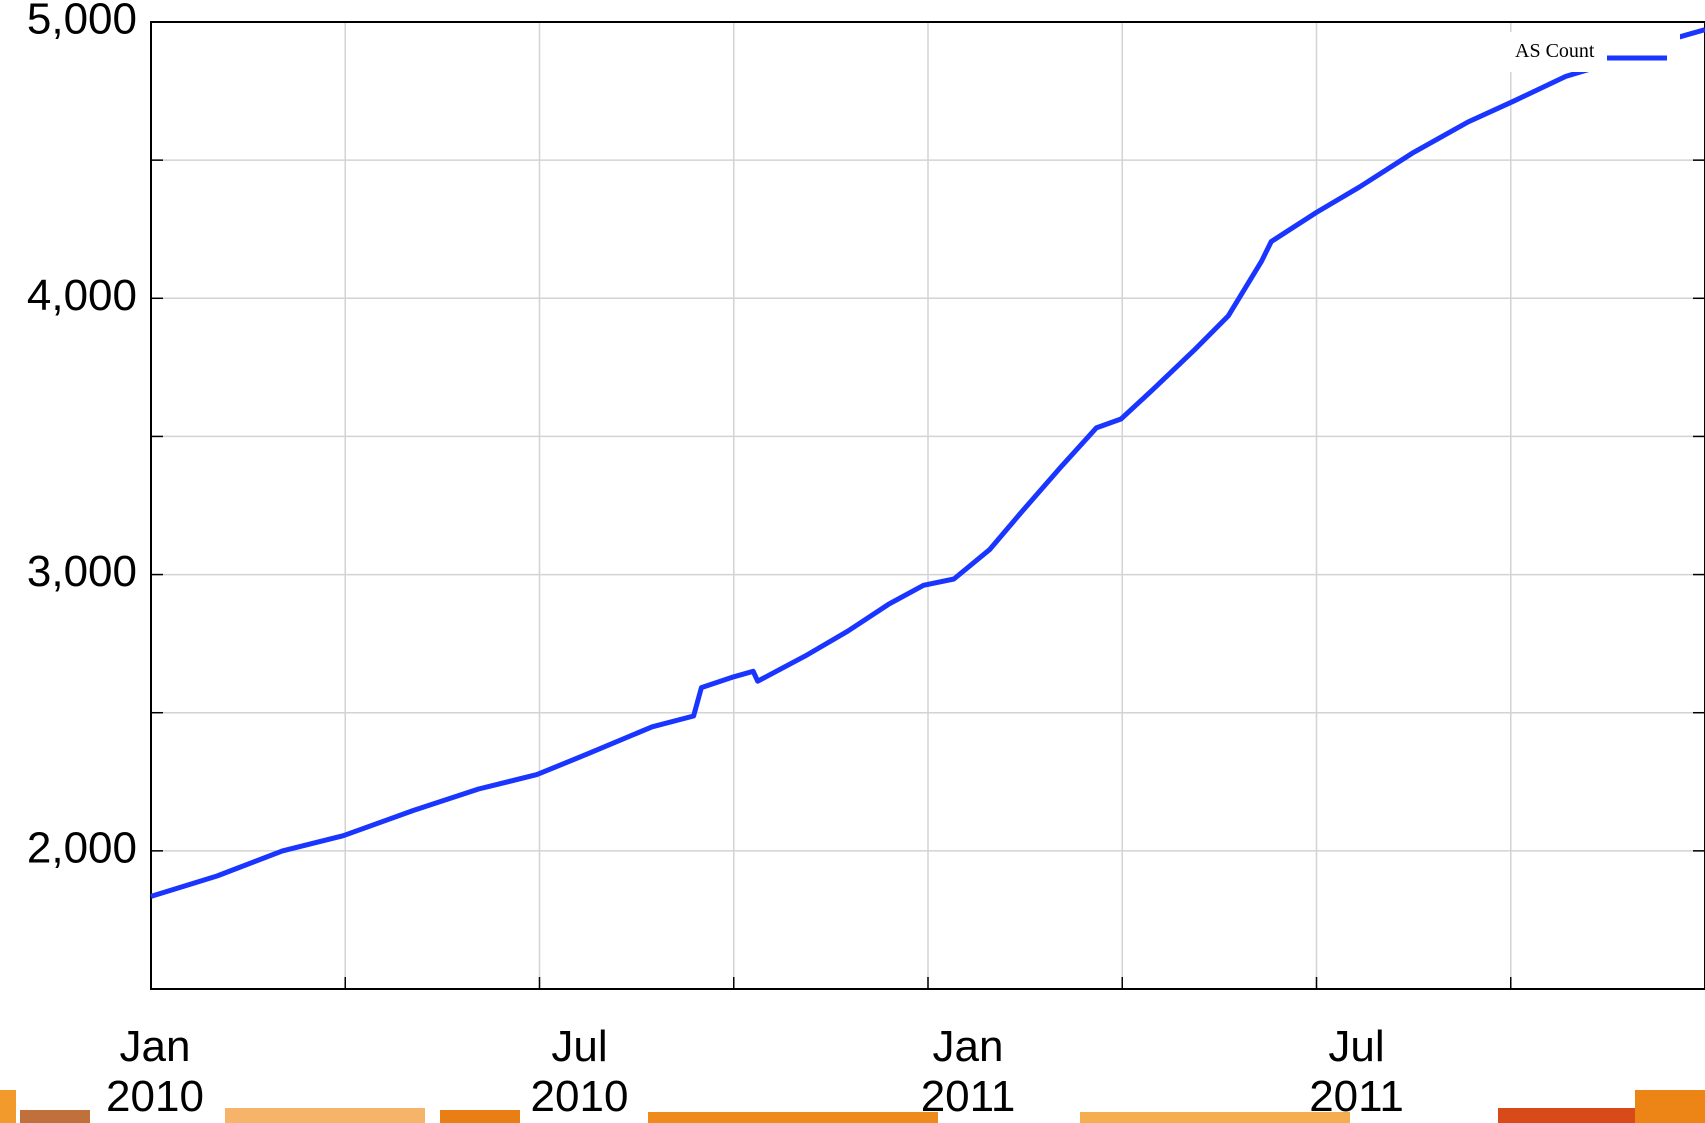 This screenshot has height=1123, width=1705. What do you see at coordinates (579, 1071) in the screenshot?
I see `x-tick-label: Jul 2010` at bounding box center [579, 1071].